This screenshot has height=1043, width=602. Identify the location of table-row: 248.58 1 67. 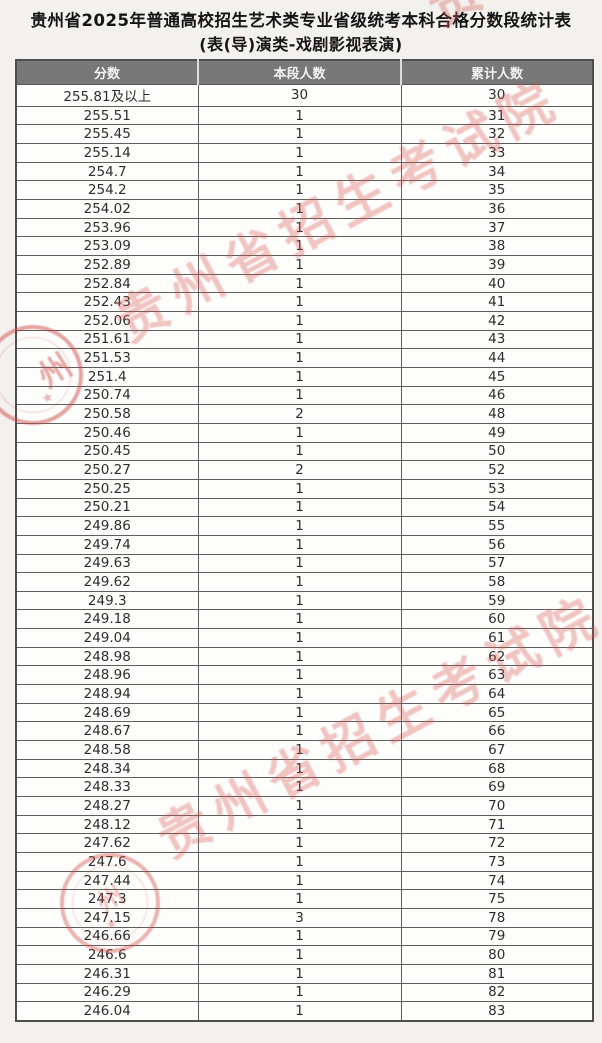
(304, 750).